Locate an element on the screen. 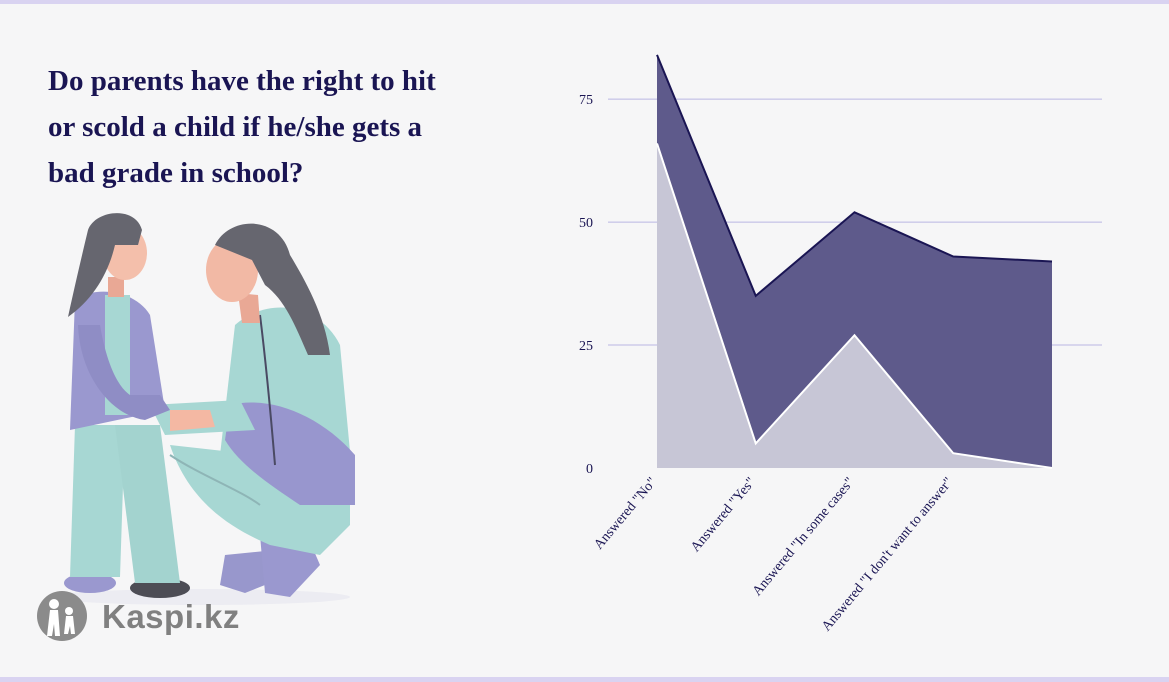 This screenshot has width=1169, height=682. series-line-top is located at coordinates (854, 176).